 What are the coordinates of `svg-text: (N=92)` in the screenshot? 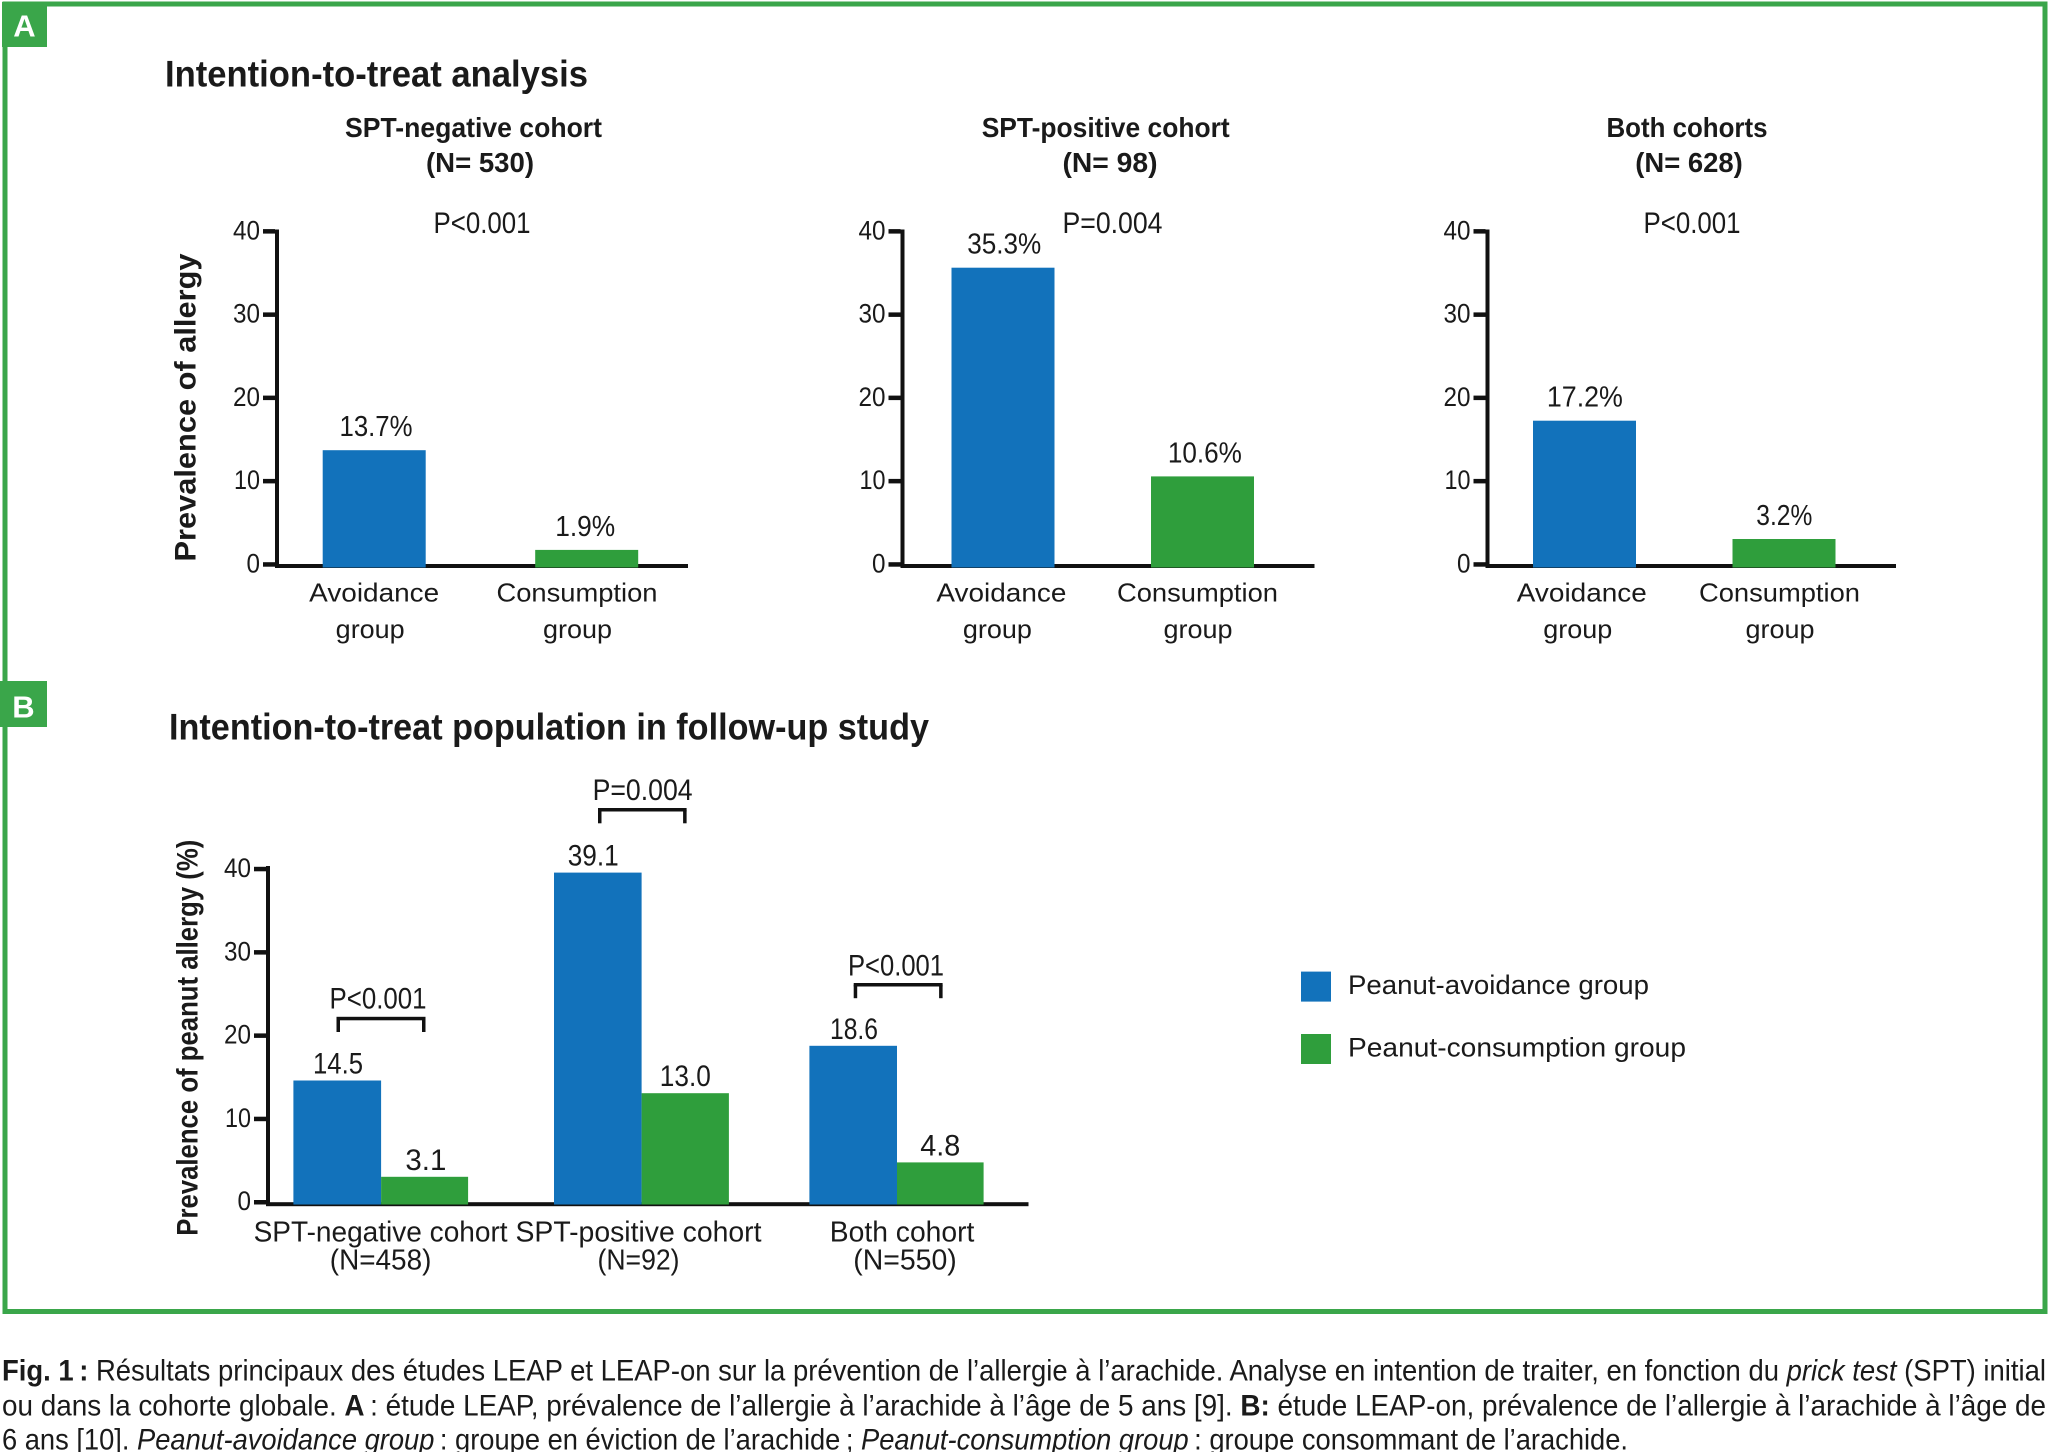 It's located at (639, 1261).